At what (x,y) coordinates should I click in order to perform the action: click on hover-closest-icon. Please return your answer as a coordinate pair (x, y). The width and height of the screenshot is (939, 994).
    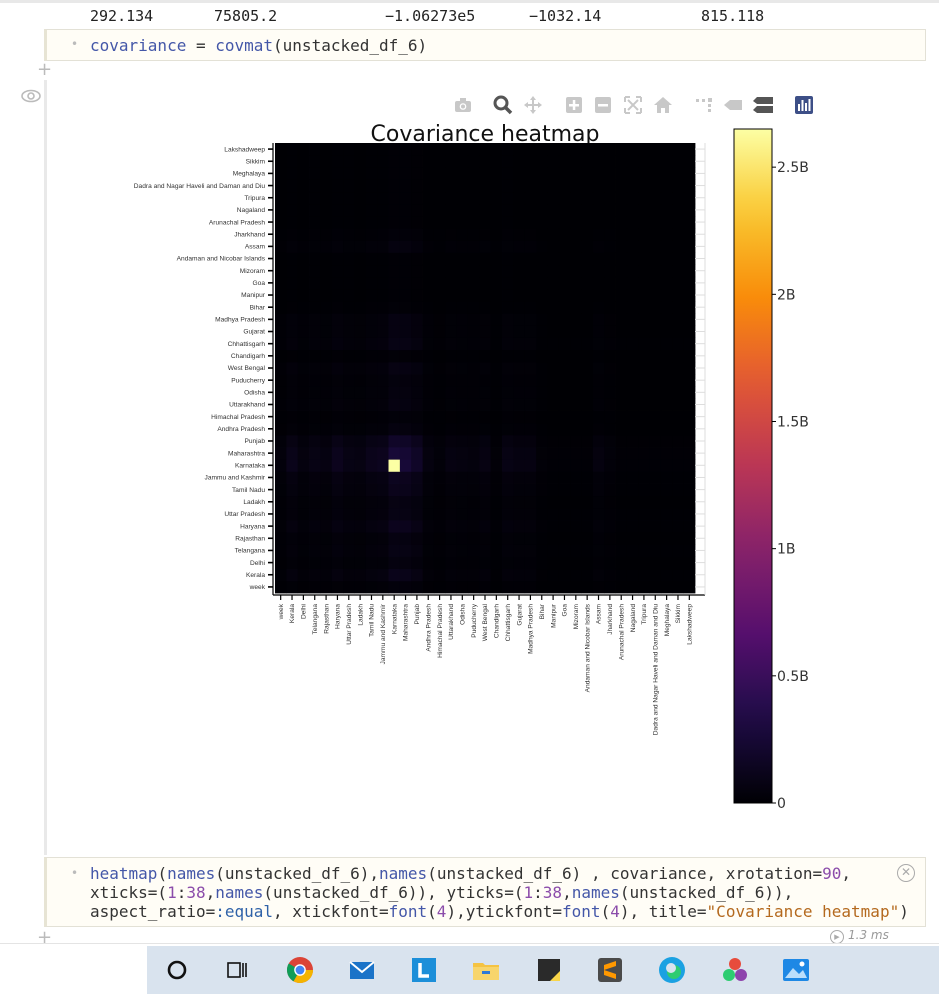
    Looking at the image, I should click on (733, 105).